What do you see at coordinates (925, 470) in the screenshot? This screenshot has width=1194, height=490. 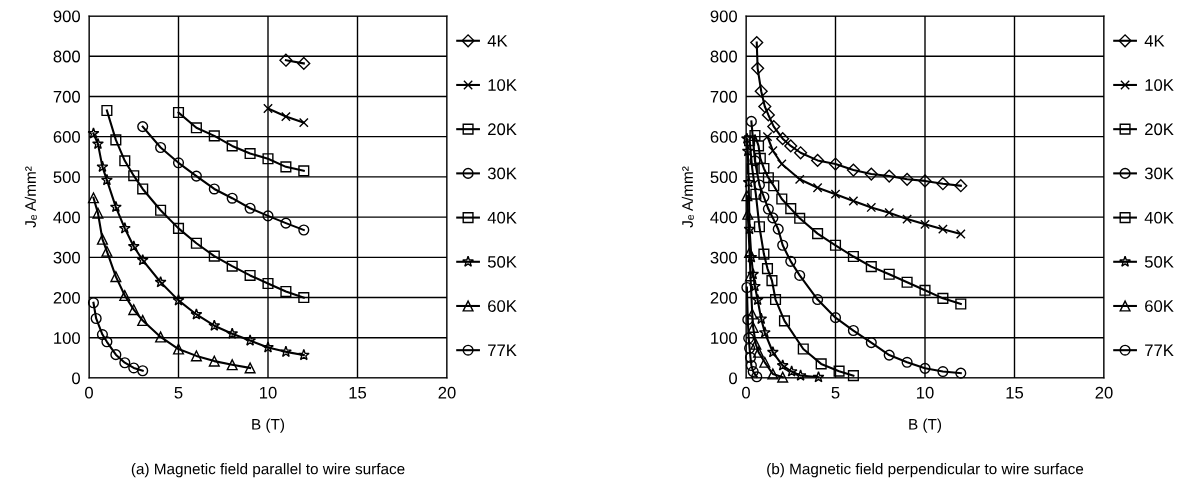 I see `text: (b) Magnetic field perpendicular to wire surface` at bounding box center [925, 470].